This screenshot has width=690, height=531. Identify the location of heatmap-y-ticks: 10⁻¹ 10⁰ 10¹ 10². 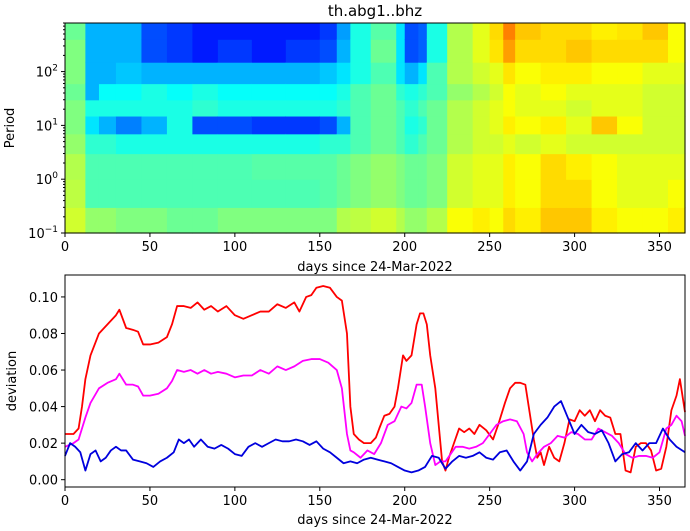
(46, 132).